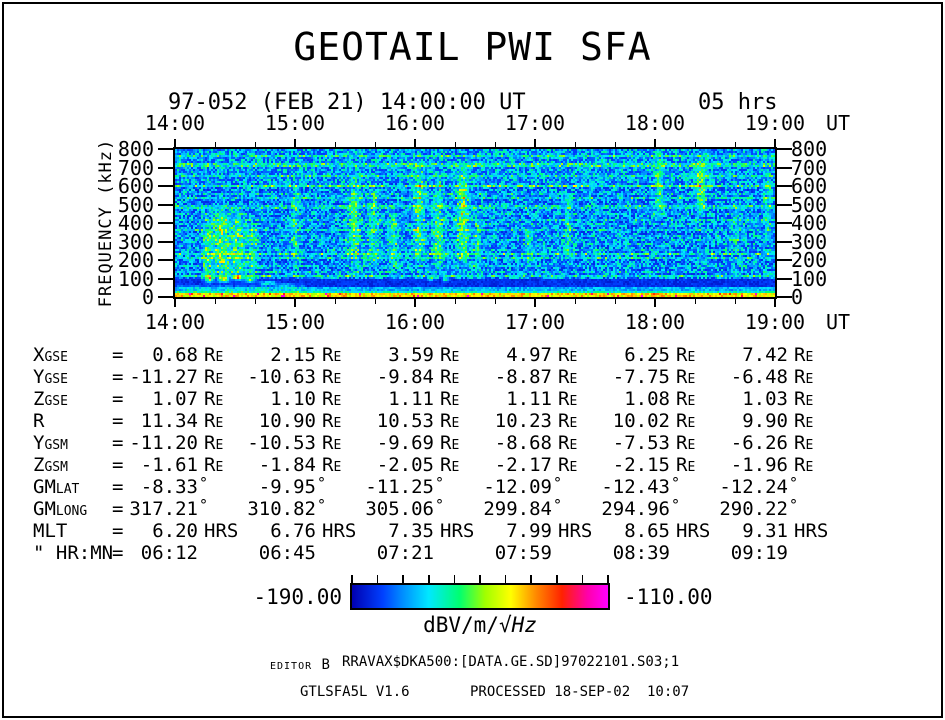  I want to click on ephemeris-value: -1.61, so click(169, 465).